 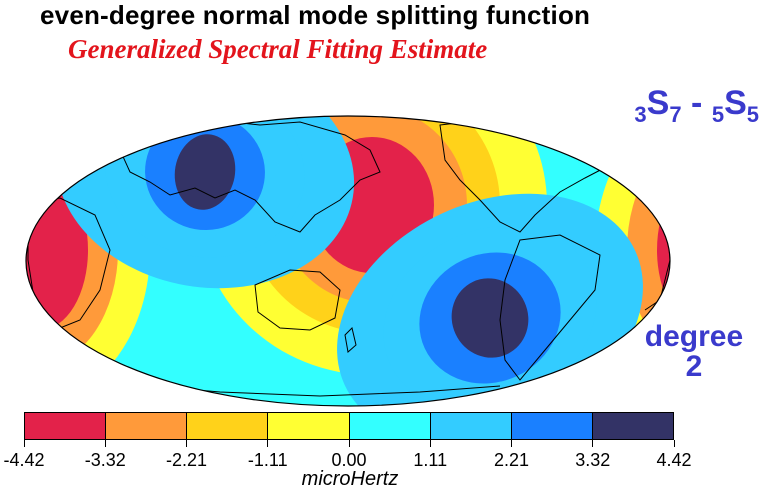 I want to click on coast-africa, so click(x=69, y=264).